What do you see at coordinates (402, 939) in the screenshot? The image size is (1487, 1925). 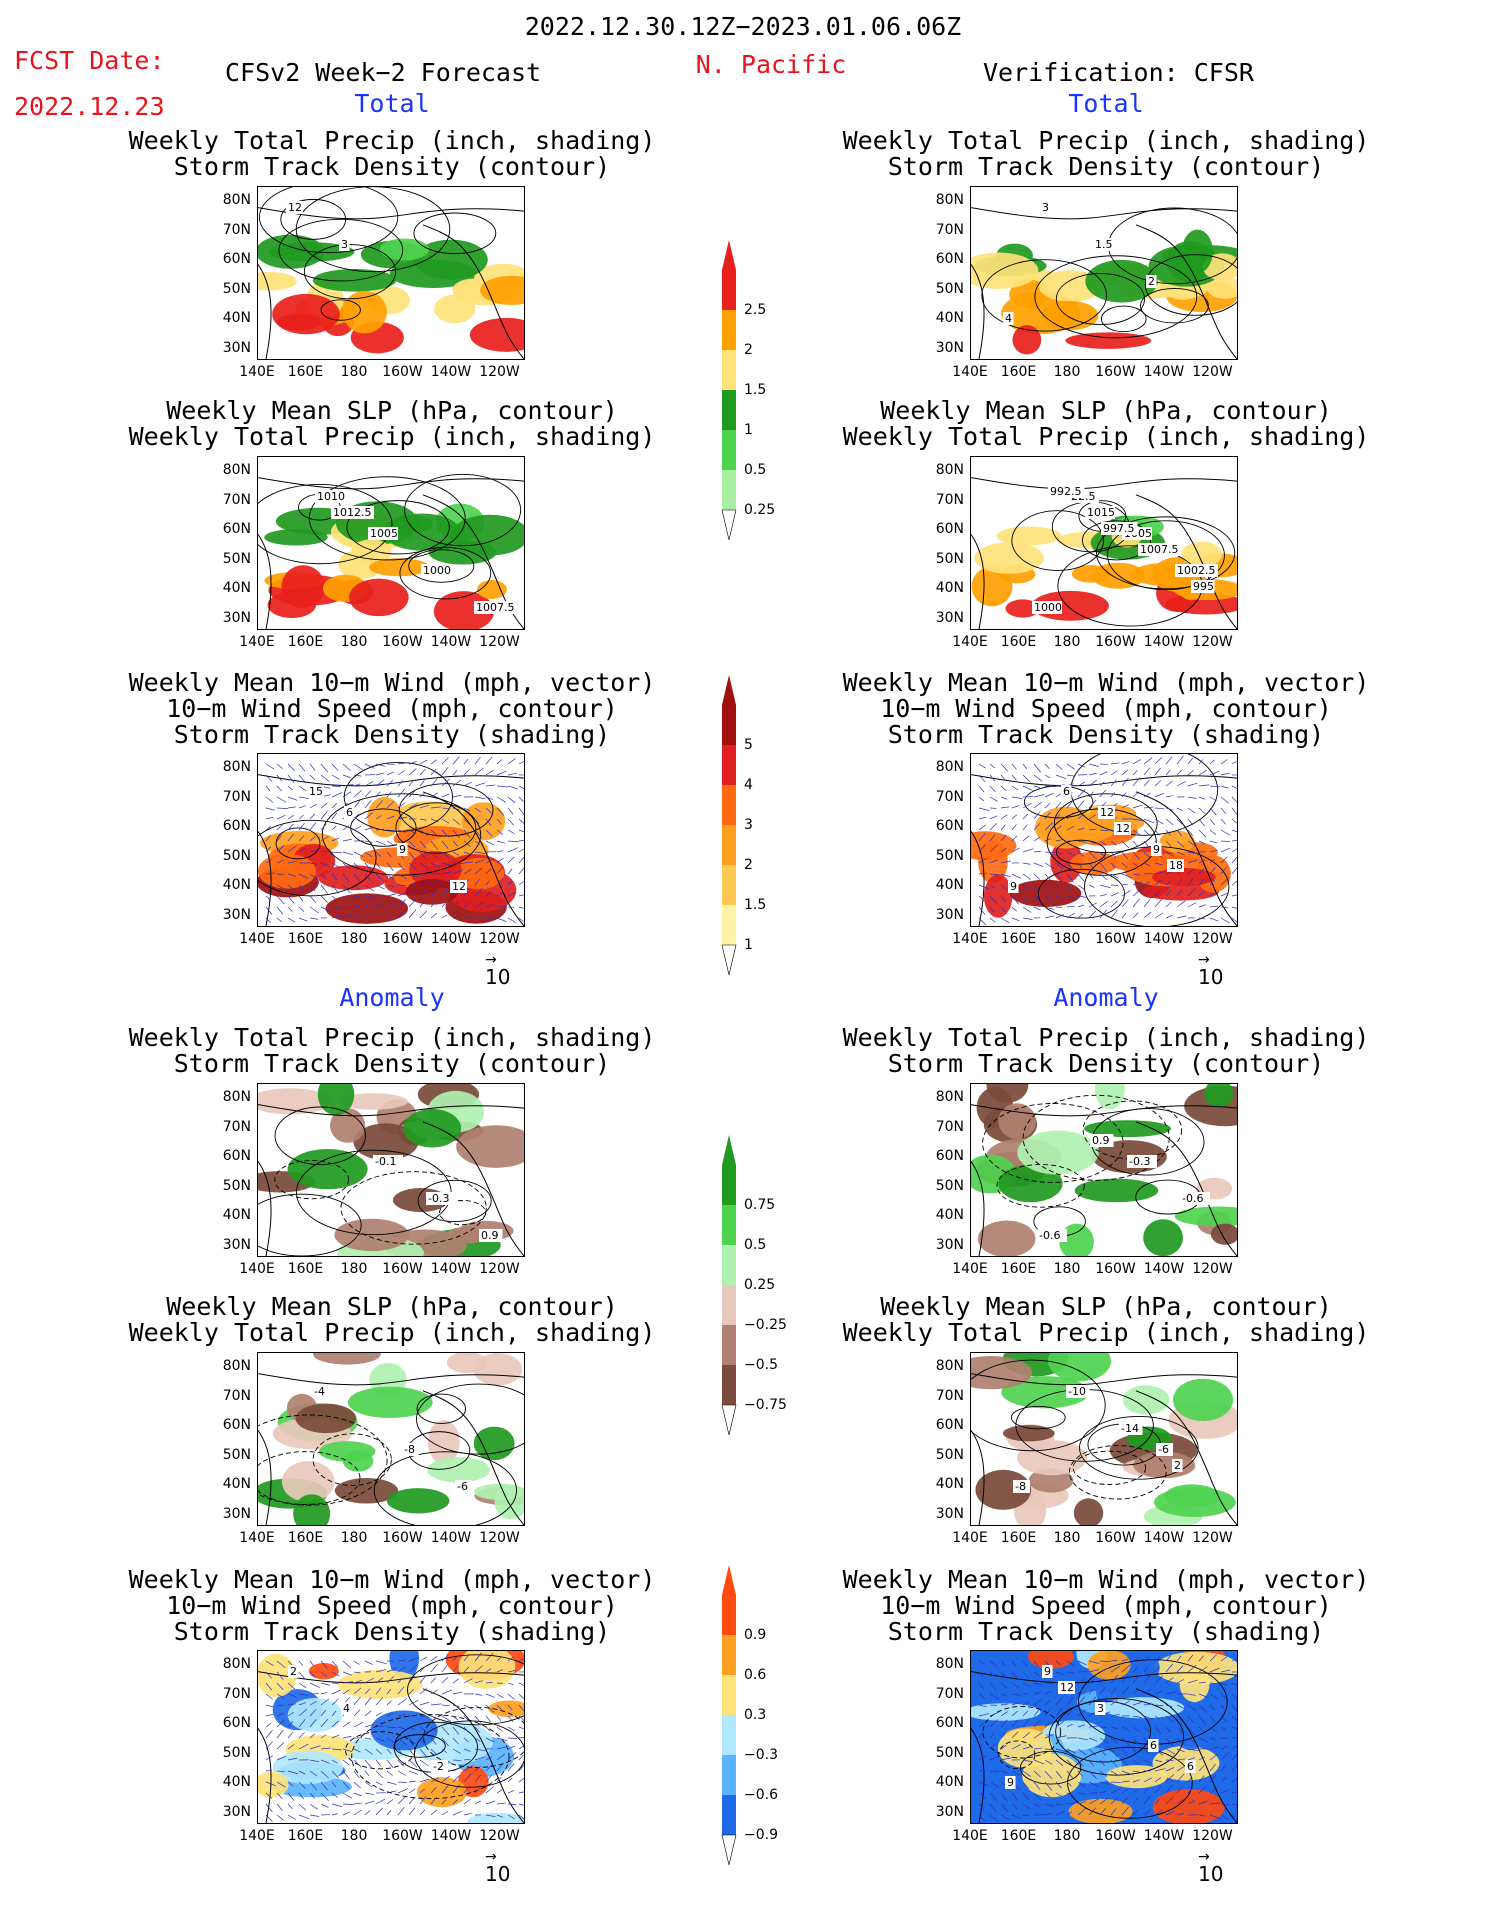 I see `lon-tick-label: 160W` at bounding box center [402, 939].